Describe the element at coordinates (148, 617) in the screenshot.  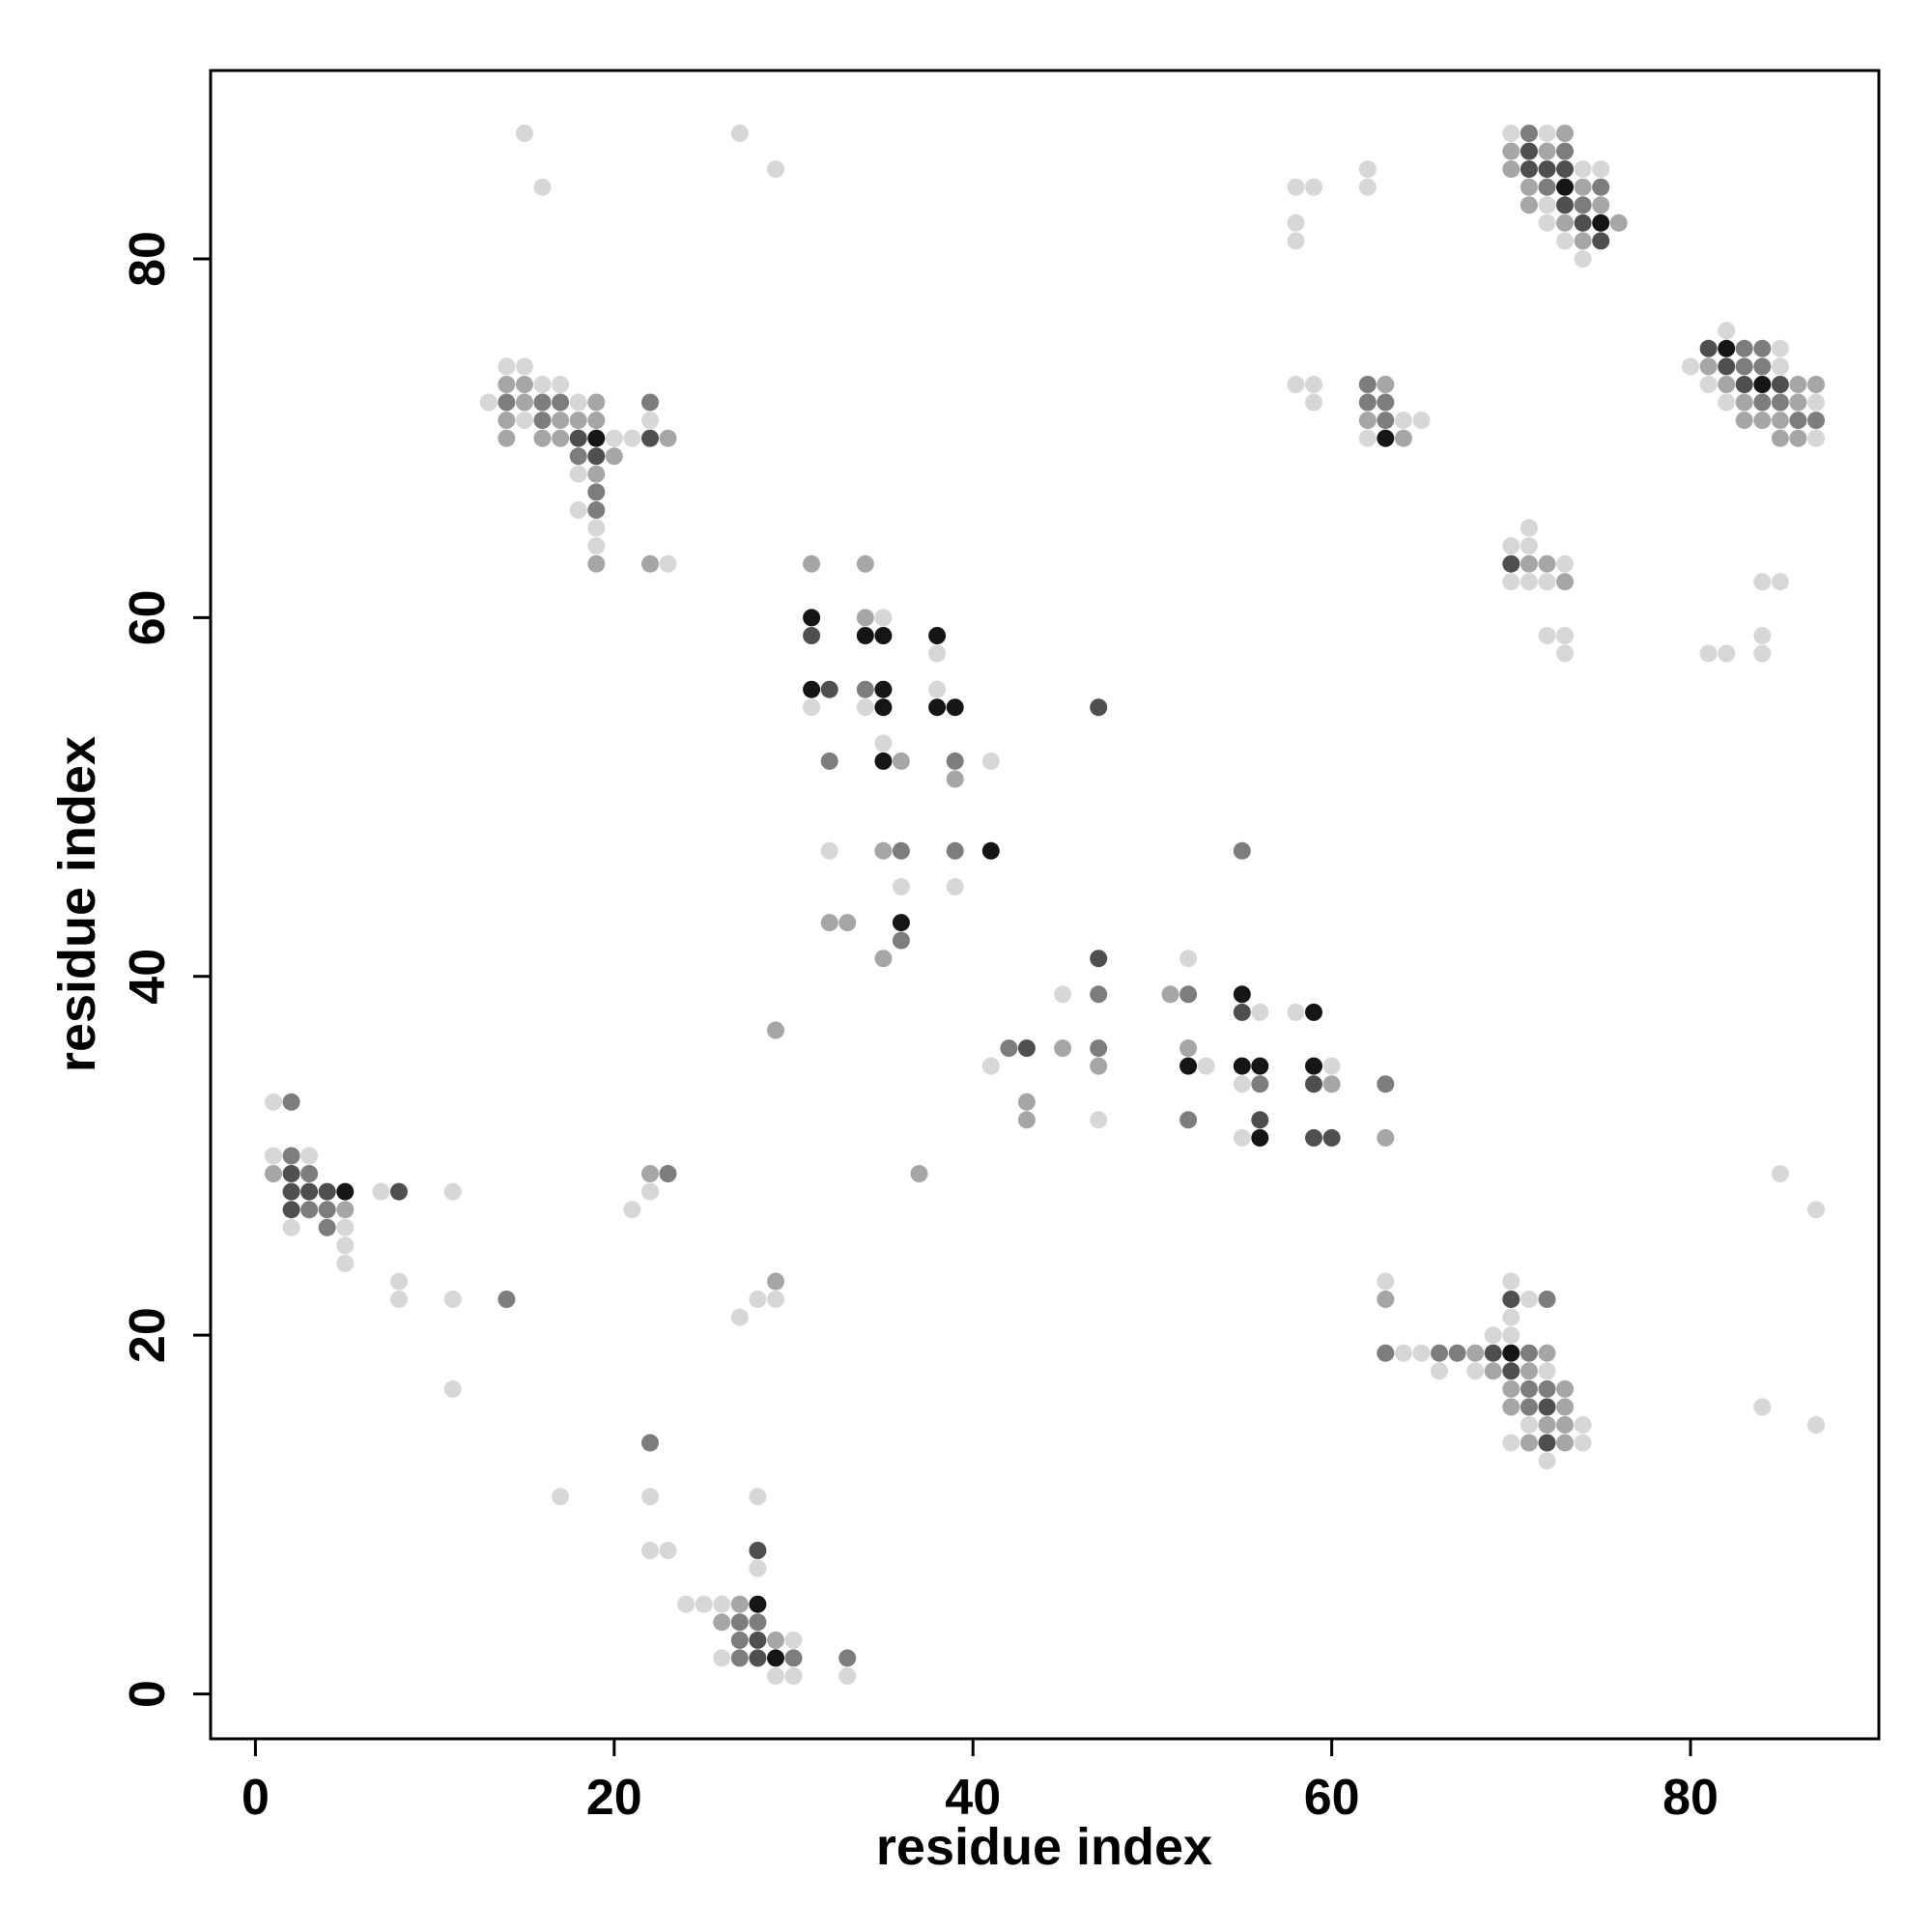
I see `y-tick-label: 60` at that location.